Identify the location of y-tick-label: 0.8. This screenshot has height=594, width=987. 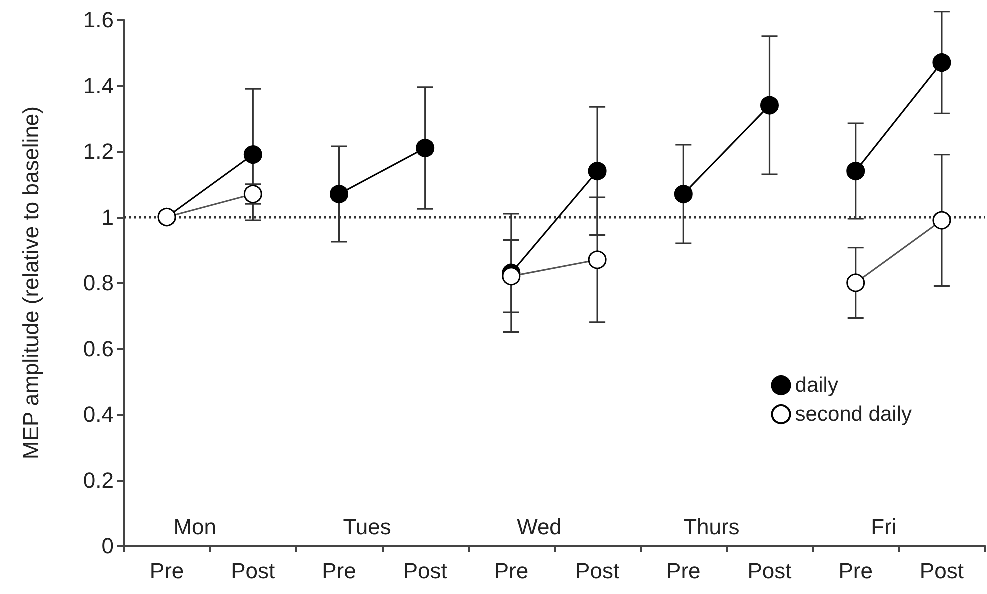
(98, 283).